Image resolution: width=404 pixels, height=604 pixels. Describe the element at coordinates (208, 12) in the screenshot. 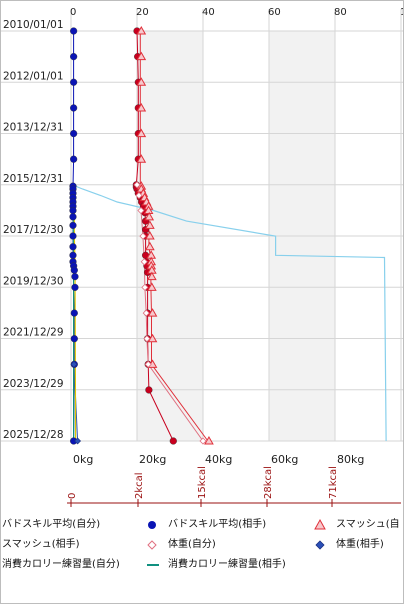

I see `top-tick-label: 40` at that location.